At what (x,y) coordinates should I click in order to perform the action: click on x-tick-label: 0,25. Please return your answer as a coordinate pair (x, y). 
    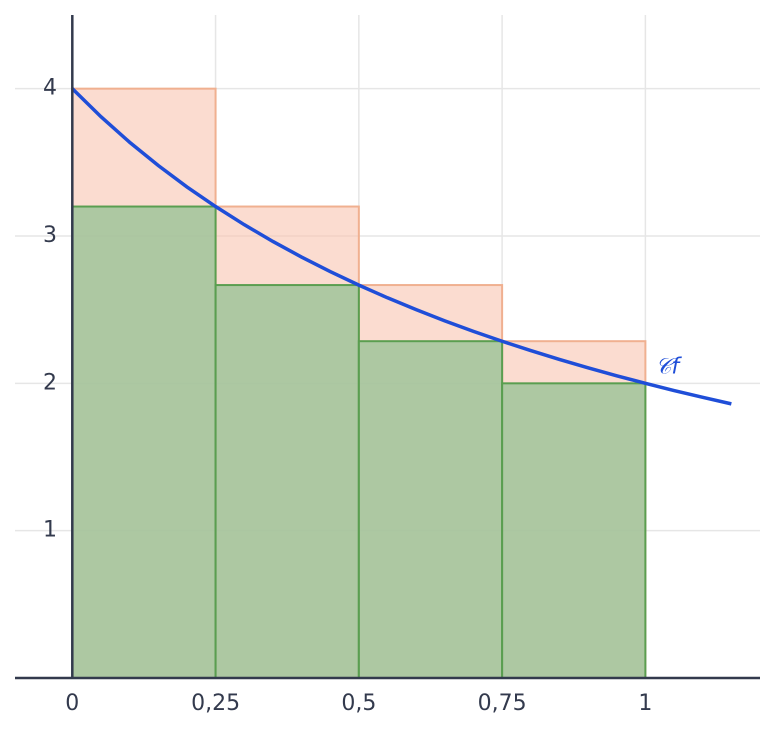
    Looking at the image, I should click on (215, 703).